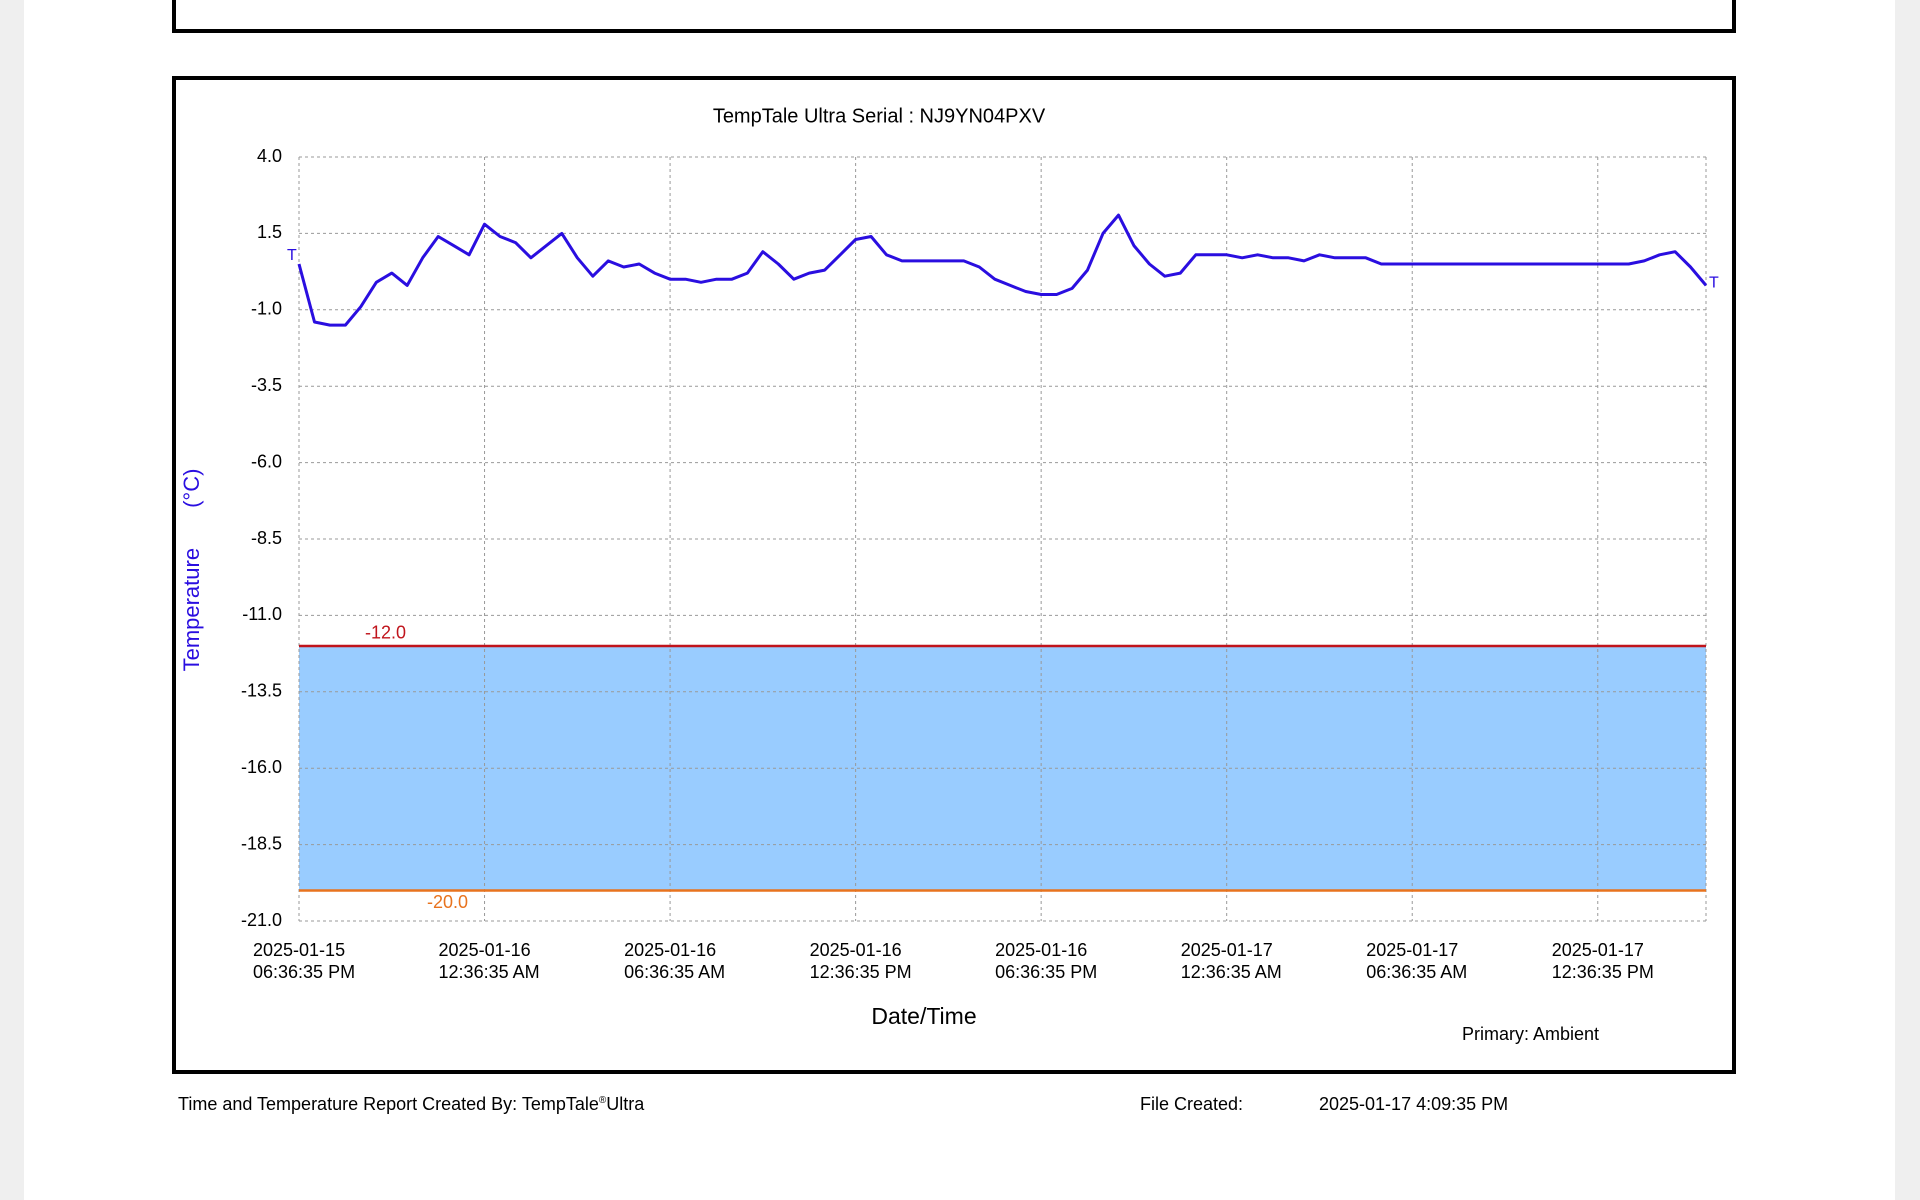  I want to click on y-tick-label: -21.0, so click(261, 920).